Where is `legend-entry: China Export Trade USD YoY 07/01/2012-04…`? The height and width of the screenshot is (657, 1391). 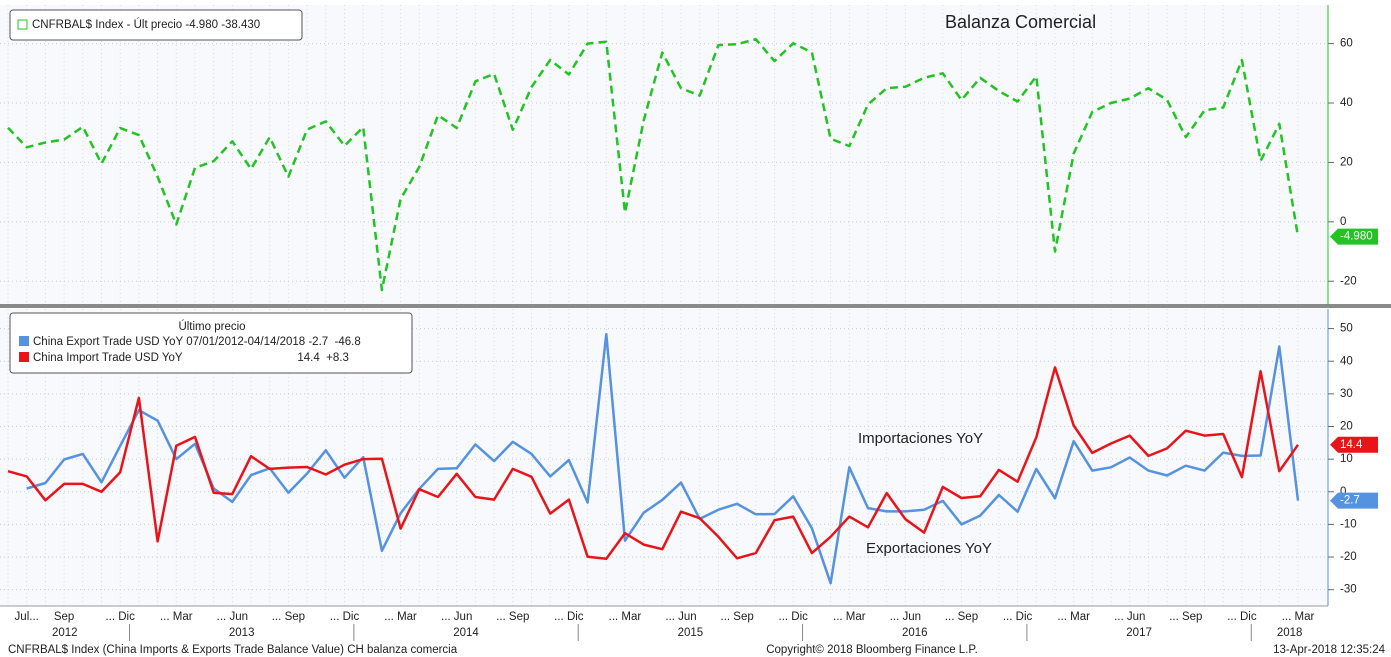
legend-entry: China Export Trade USD YoY 07/01/2012-04… is located at coordinates (197, 342).